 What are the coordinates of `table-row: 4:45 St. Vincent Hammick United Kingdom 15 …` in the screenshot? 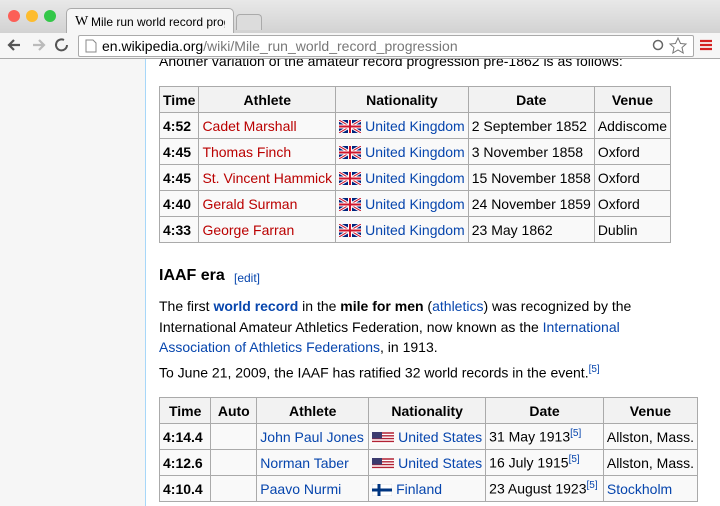 It's located at (415, 177).